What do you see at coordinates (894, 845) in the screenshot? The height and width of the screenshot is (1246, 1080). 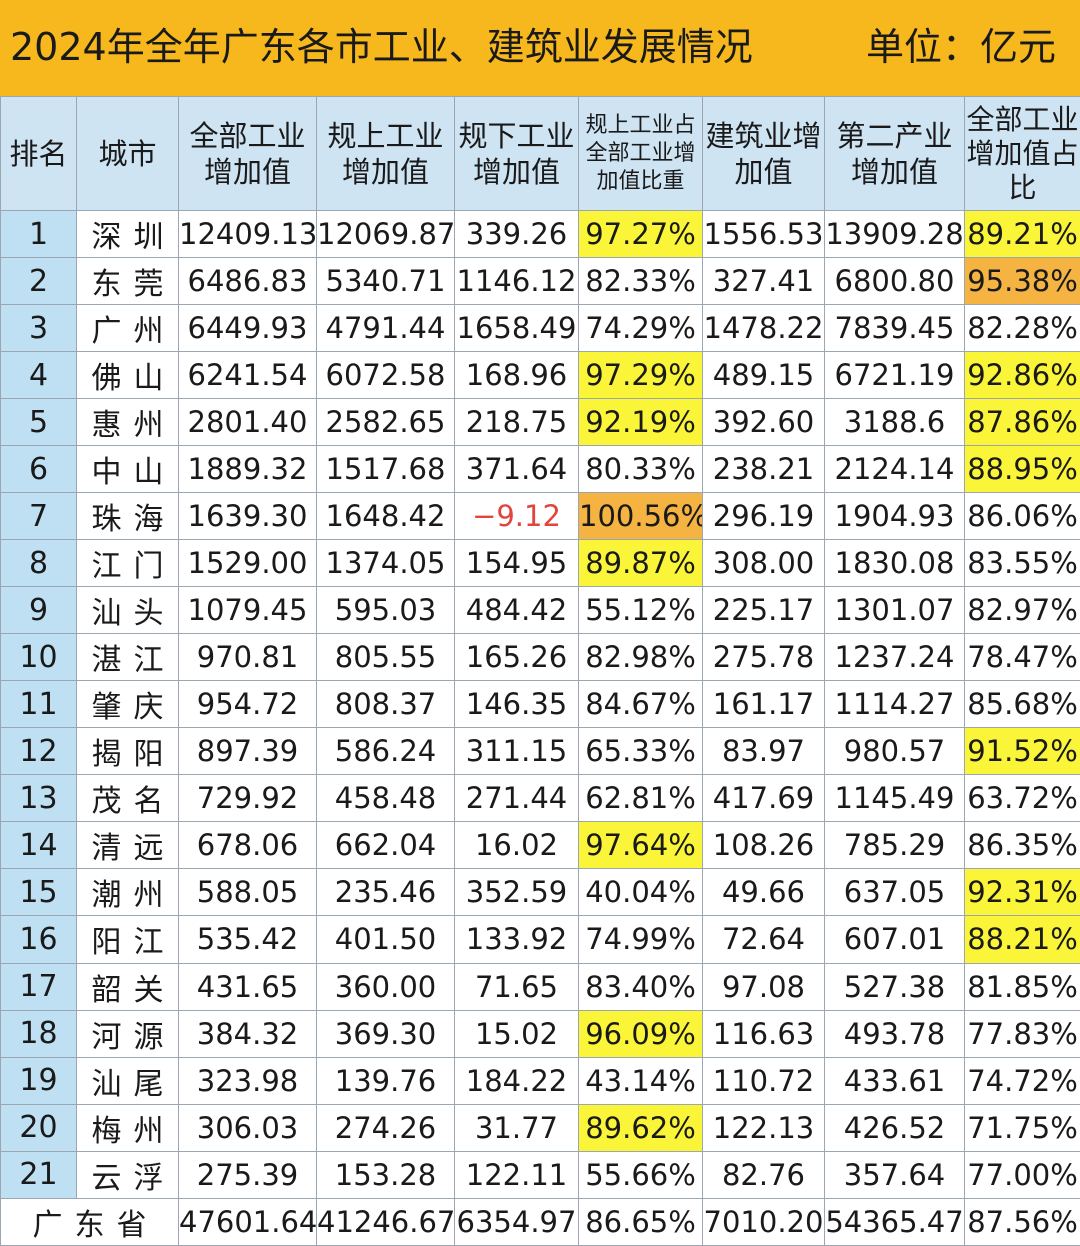 I see `secondary-cell: 785.29` at bounding box center [894, 845].